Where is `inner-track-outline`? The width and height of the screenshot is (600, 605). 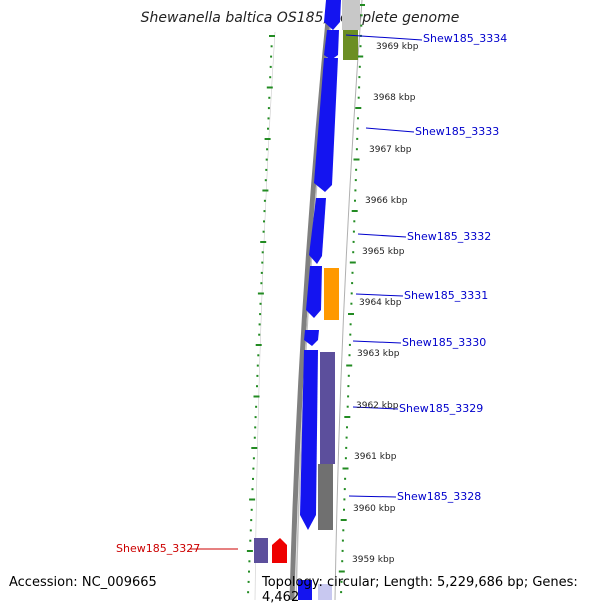
inner-track-outline is located at coordinates (265, 315).